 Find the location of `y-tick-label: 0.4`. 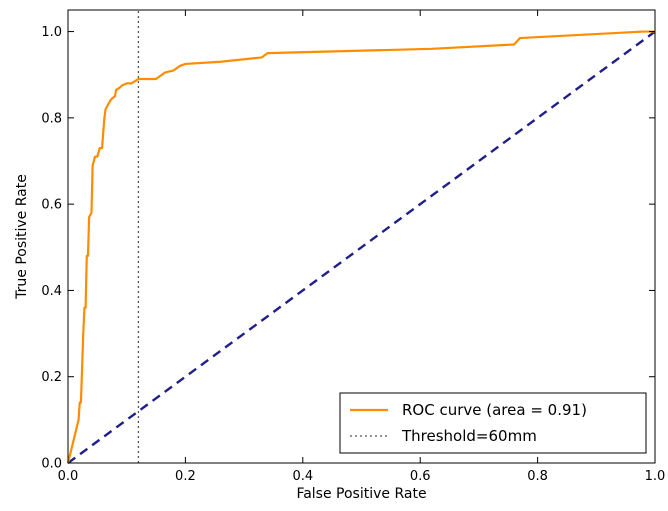

y-tick-label: 0.4 is located at coordinates (51, 291).